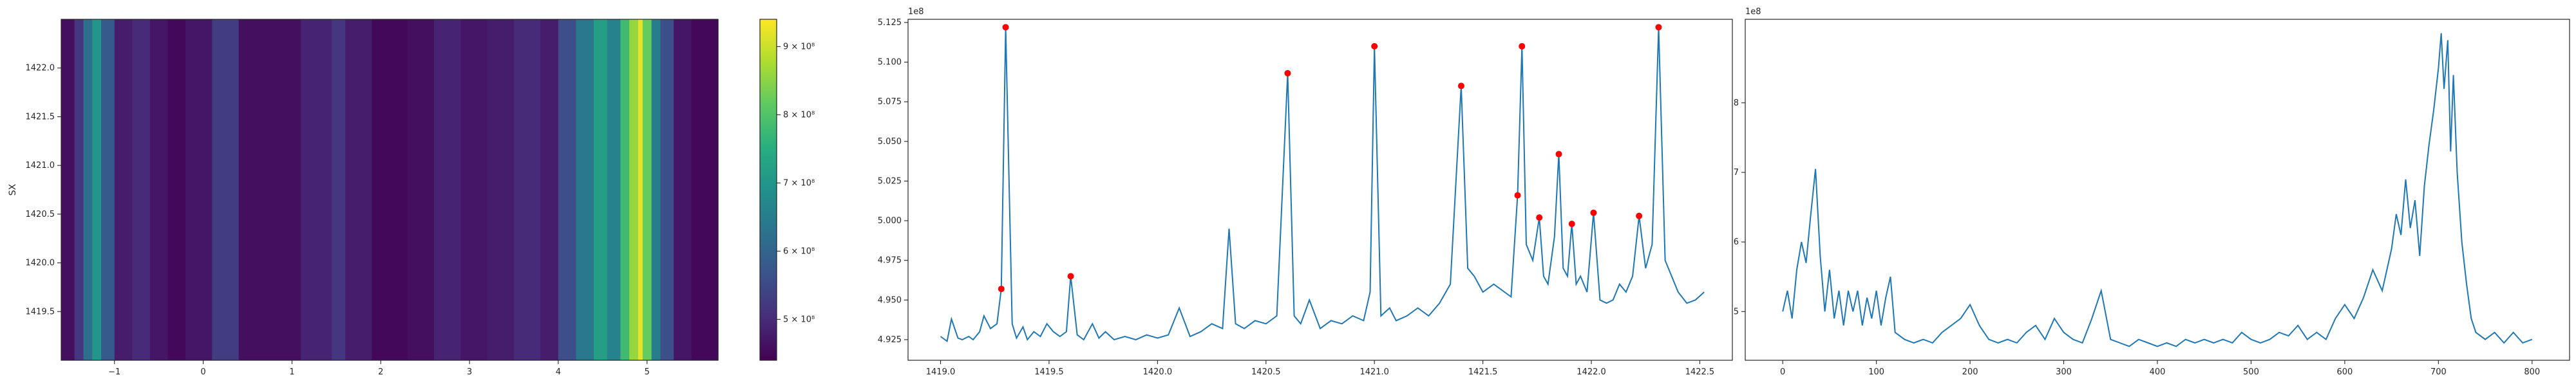 The image size is (2576, 386). I want to click on colorbar-frame, so click(768, 190).